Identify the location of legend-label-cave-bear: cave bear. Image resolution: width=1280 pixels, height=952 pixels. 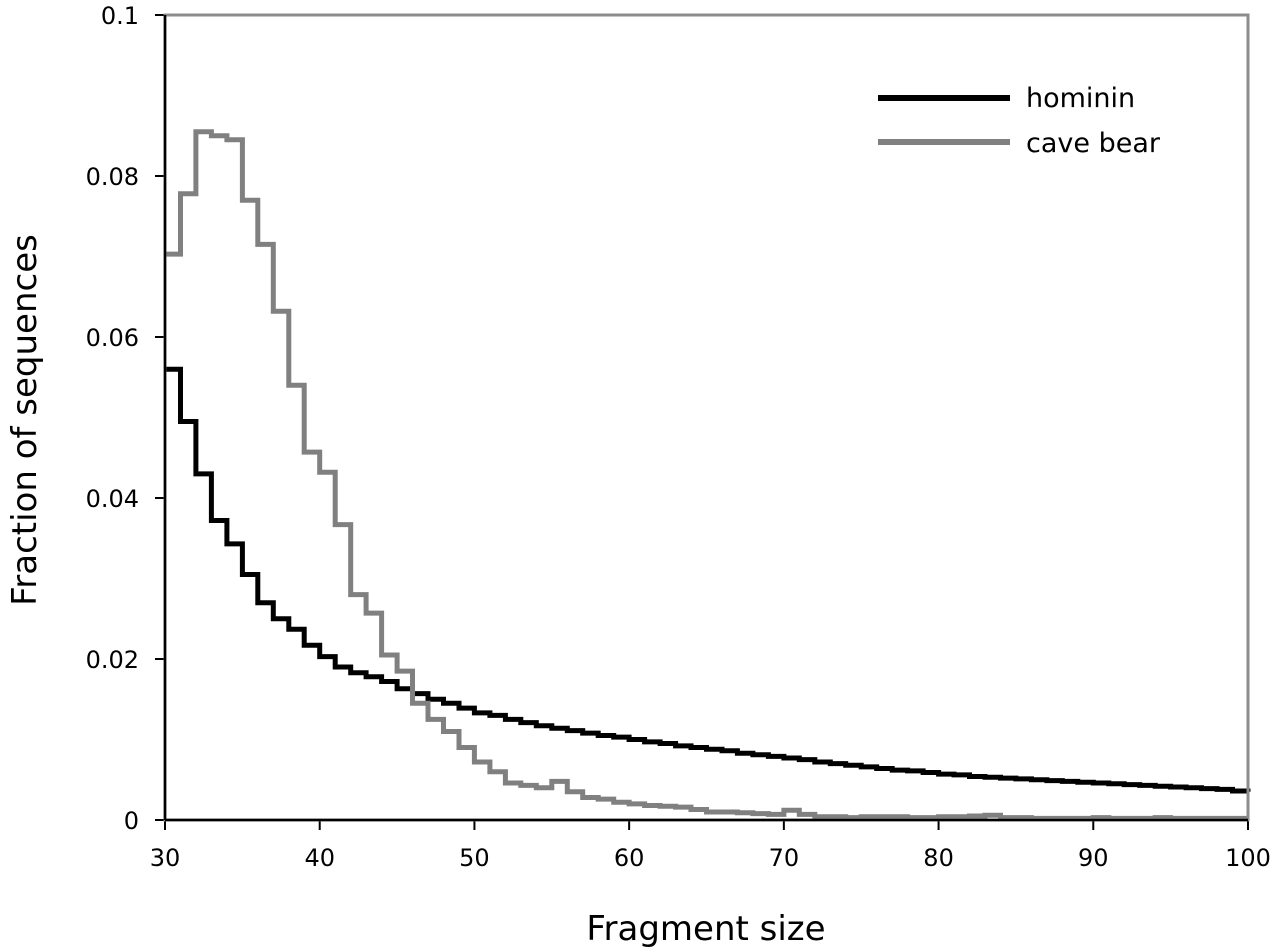
(1093, 143).